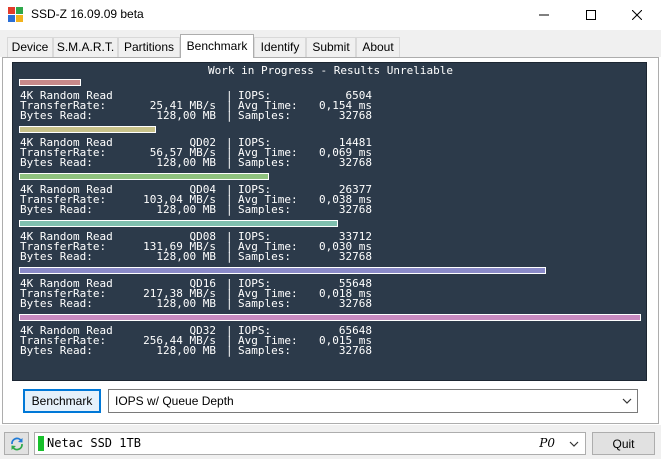 The image size is (661, 459). Describe the element at coordinates (373, 401) in the screenshot. I see `benchmark-mode-select: IOPS w/ Queue Depth` at that location.